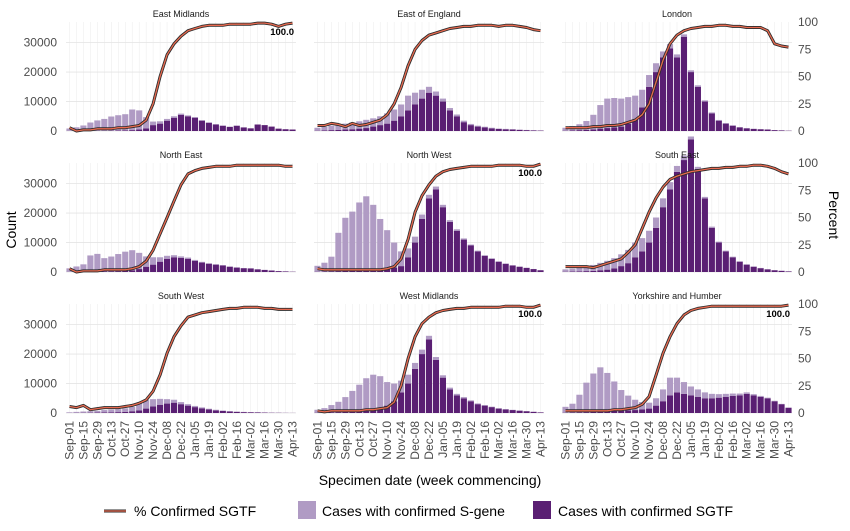  Describe the element at coordinates (415, 440) in the screenshot. I see `x-tick-label: Dec-08` at that location.